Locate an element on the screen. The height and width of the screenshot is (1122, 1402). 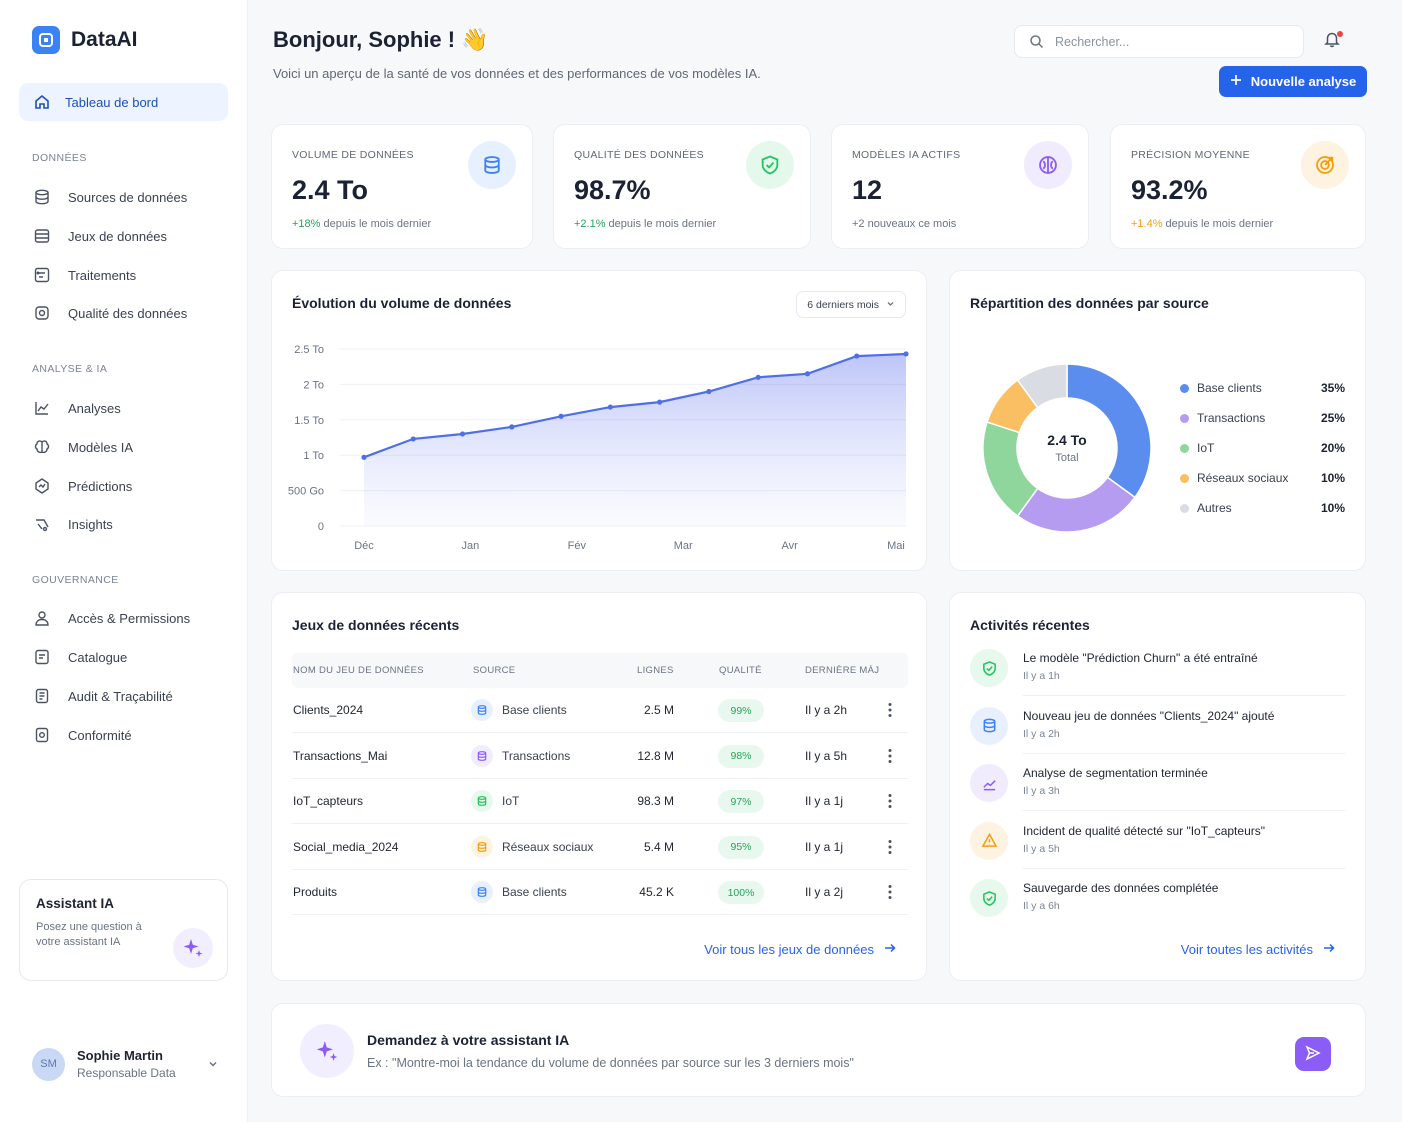
dataset-source: Réseaux sociaux is located at coordinates (532, 846).